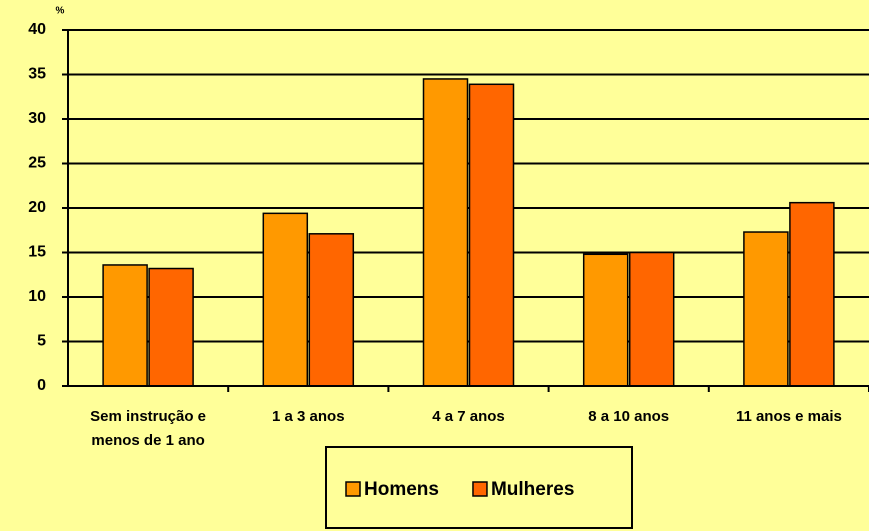  What do you see at coordinates (147, 440) in the screenshot?
I see `x-tick-label-line: menos de 1 ano` at bounding box center [147, 440].